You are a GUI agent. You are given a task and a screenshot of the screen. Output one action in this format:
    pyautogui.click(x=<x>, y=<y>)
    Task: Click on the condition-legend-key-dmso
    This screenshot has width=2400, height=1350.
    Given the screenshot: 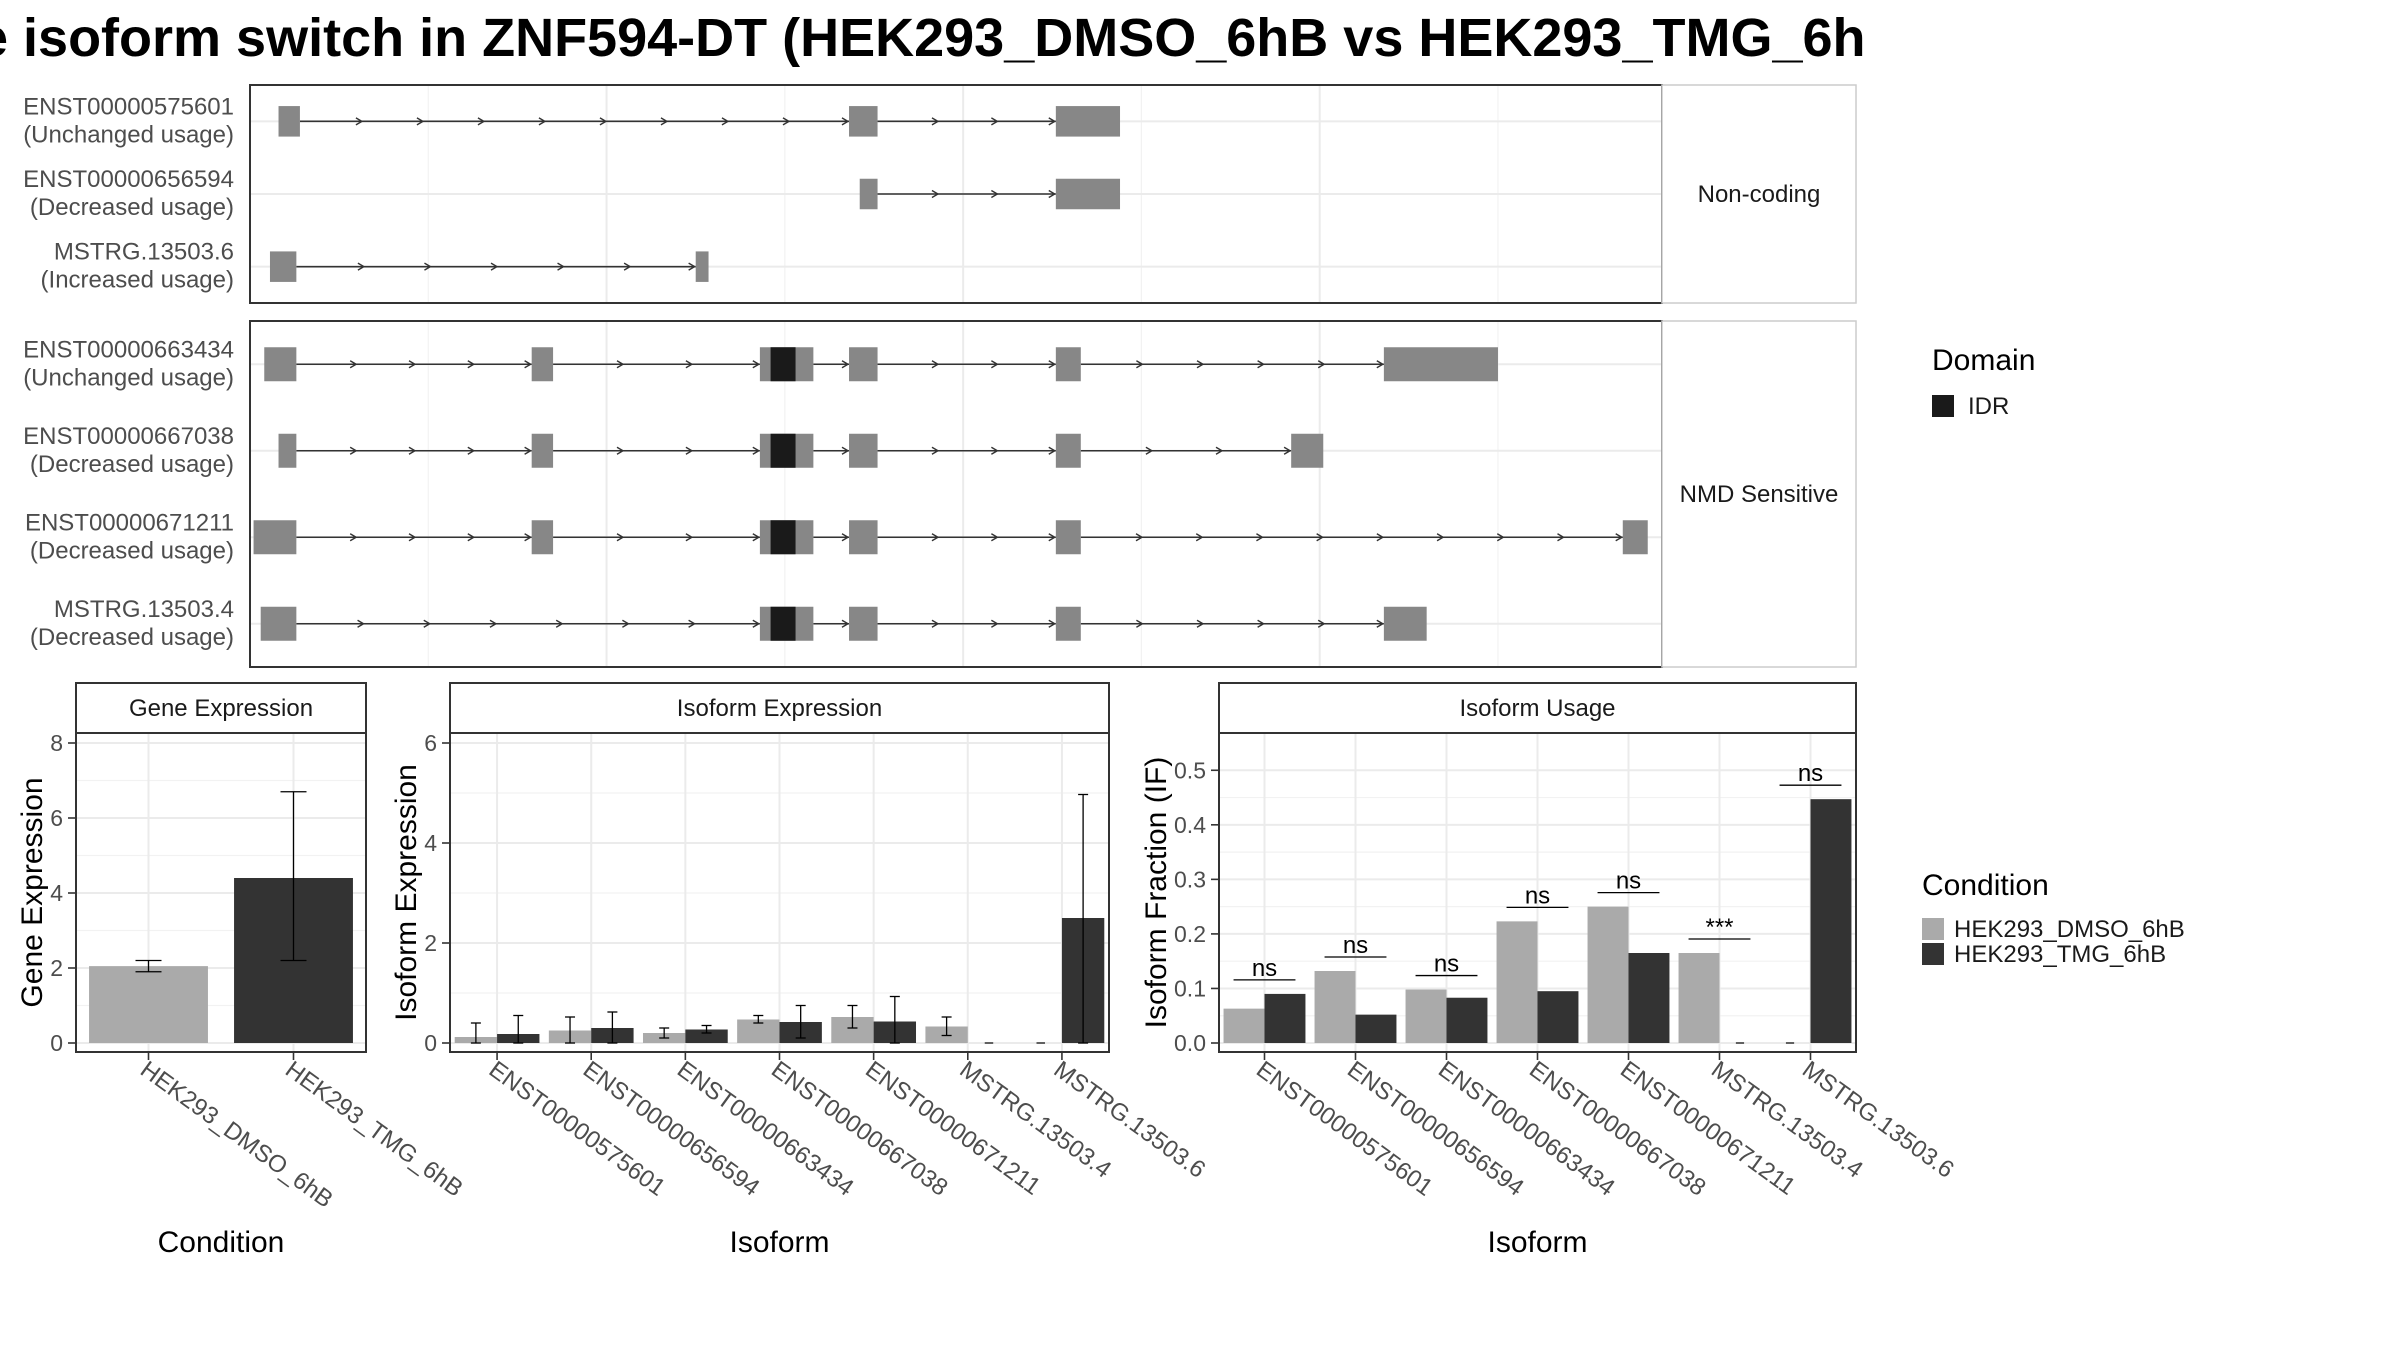 What is the action you would take?
    pyautogui.click(x=1933, y=929)
    